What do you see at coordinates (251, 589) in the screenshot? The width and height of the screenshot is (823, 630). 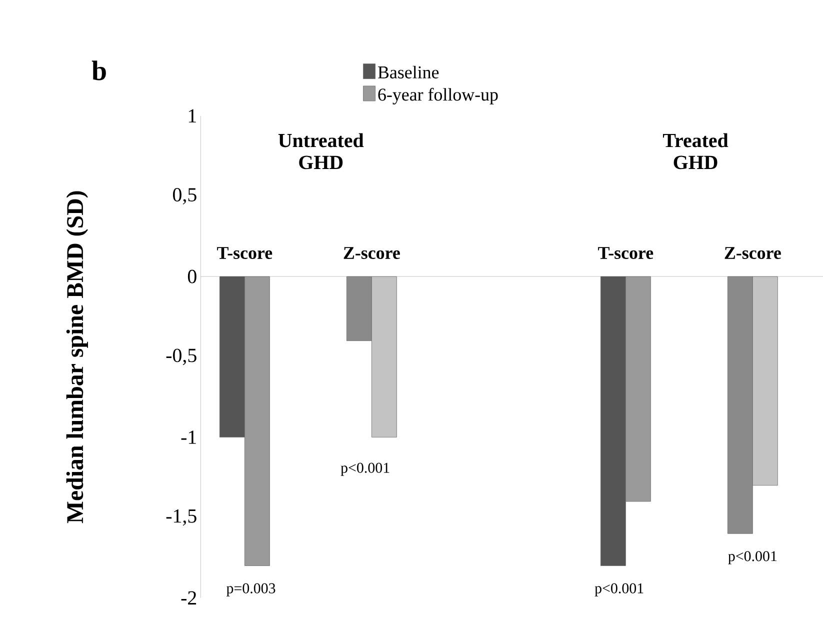 I see `annotation: p=0.003` at bounding box center [251, 589].